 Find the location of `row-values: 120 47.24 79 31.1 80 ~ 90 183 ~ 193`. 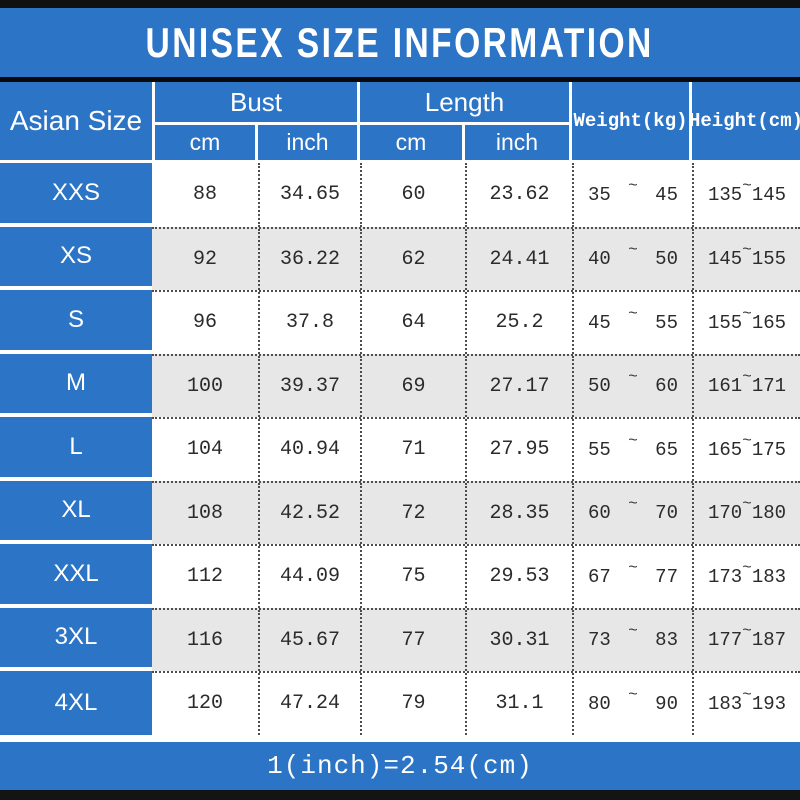

row-values: 120 47.24 79 31.1 80 ~ 90 183 ~ 193 is located at coordinates (476, 703).